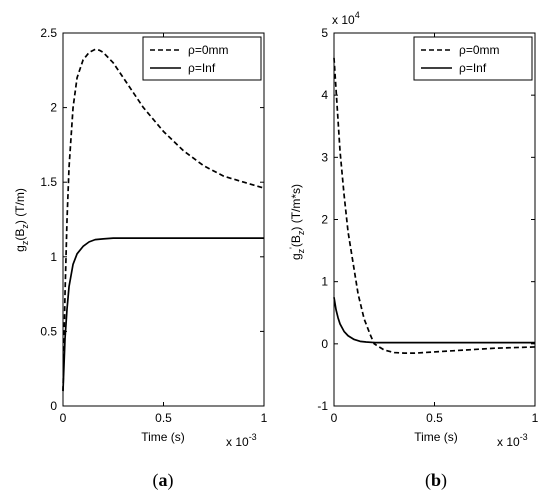  What do you see at coordinates (324, 33) in the screenshot?
I see `chart-b-ytick-label: 5` at bounding box center [324, 33].